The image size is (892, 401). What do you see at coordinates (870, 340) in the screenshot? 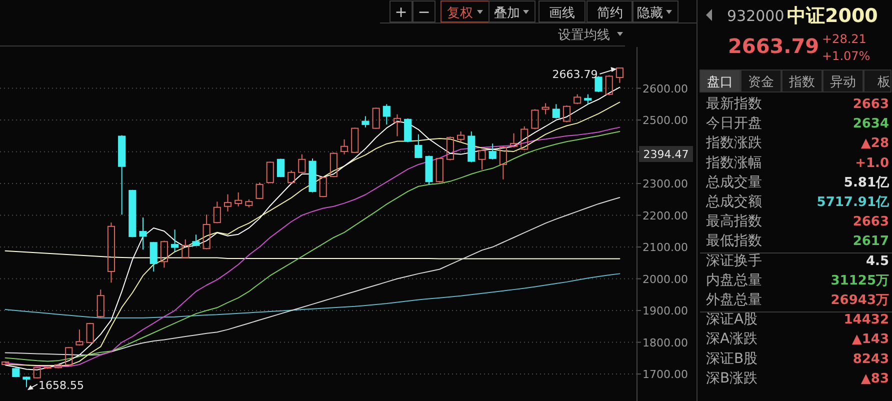
I see `text: ▲143` at bounding box center [870, 340].